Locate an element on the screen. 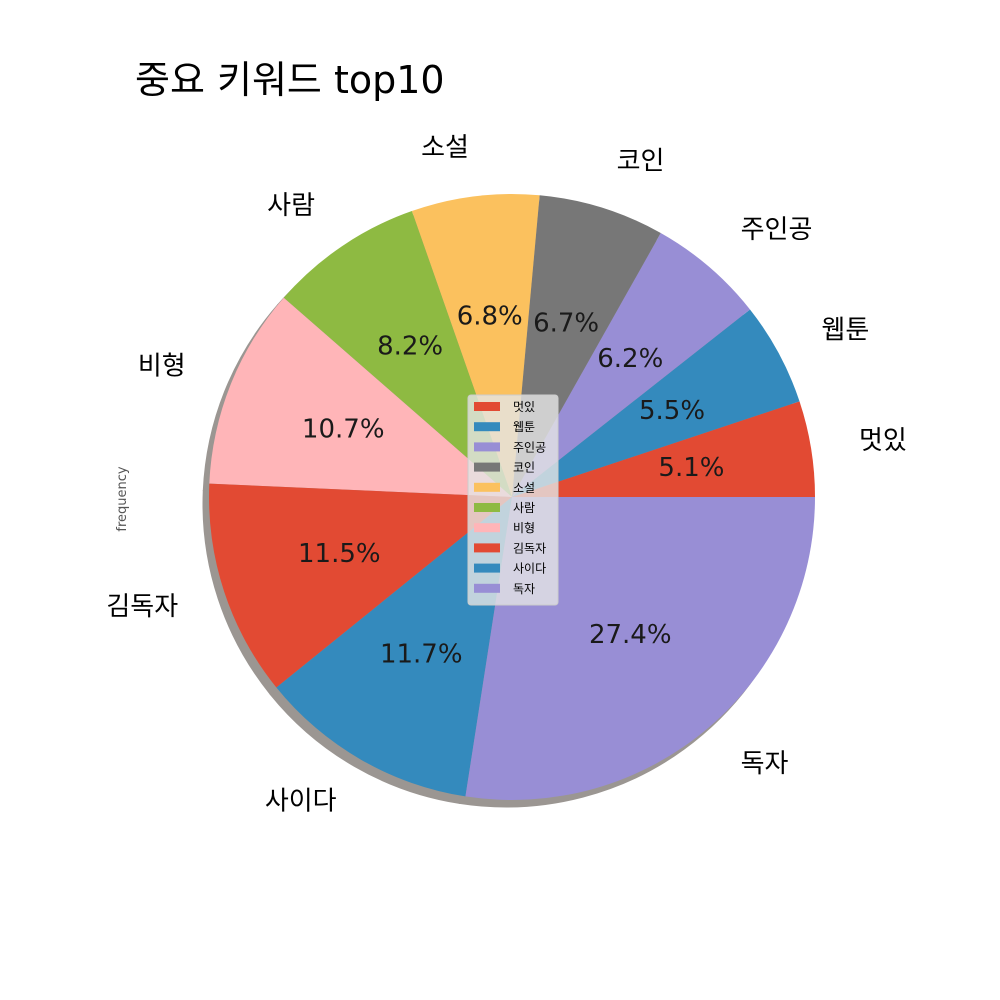 The image size is (1000, 1000). legend-entry-6: 사람 is located at coordinates (524, 508).